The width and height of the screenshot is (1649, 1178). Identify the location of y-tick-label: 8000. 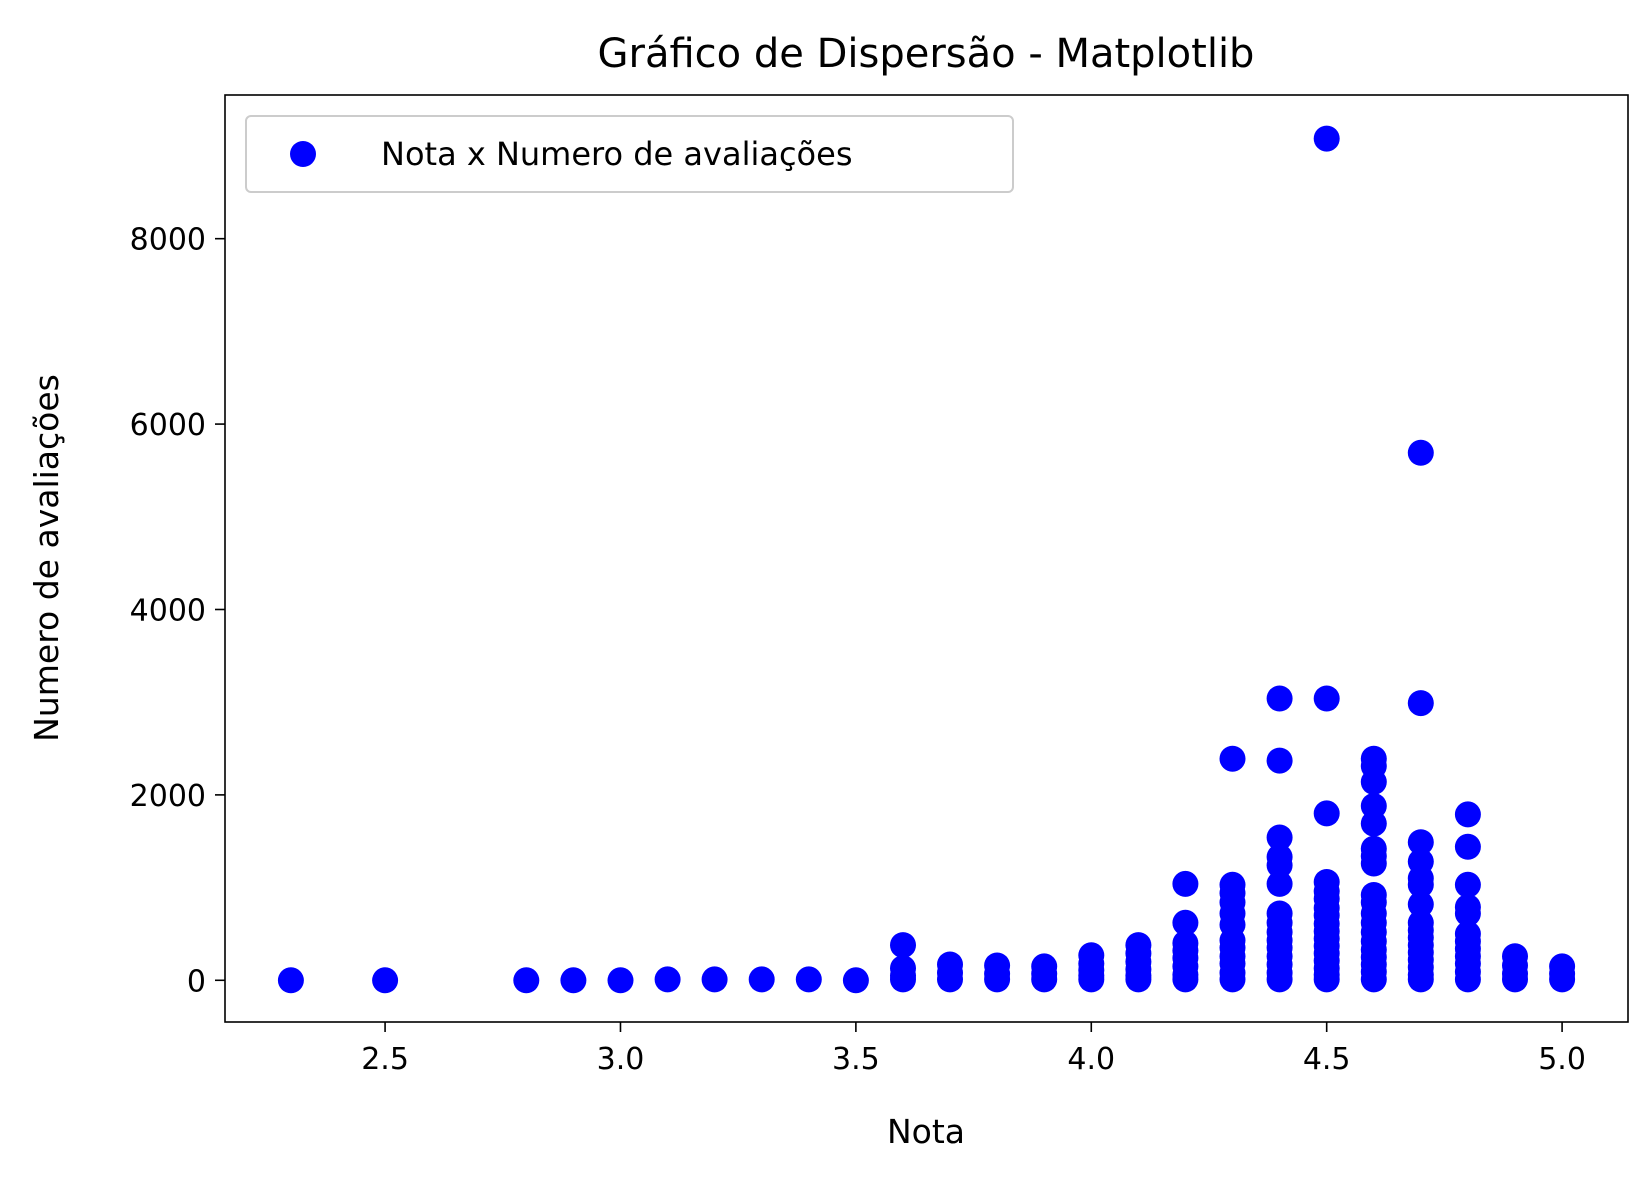
(168, 240).